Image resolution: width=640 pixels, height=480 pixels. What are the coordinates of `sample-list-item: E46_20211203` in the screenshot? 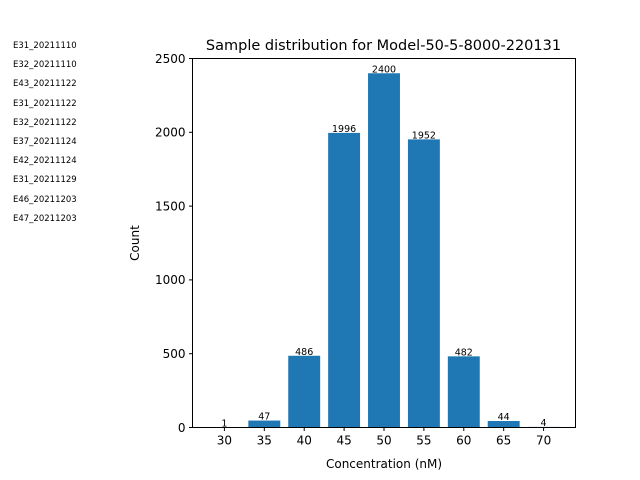 It's located at (45, 199).